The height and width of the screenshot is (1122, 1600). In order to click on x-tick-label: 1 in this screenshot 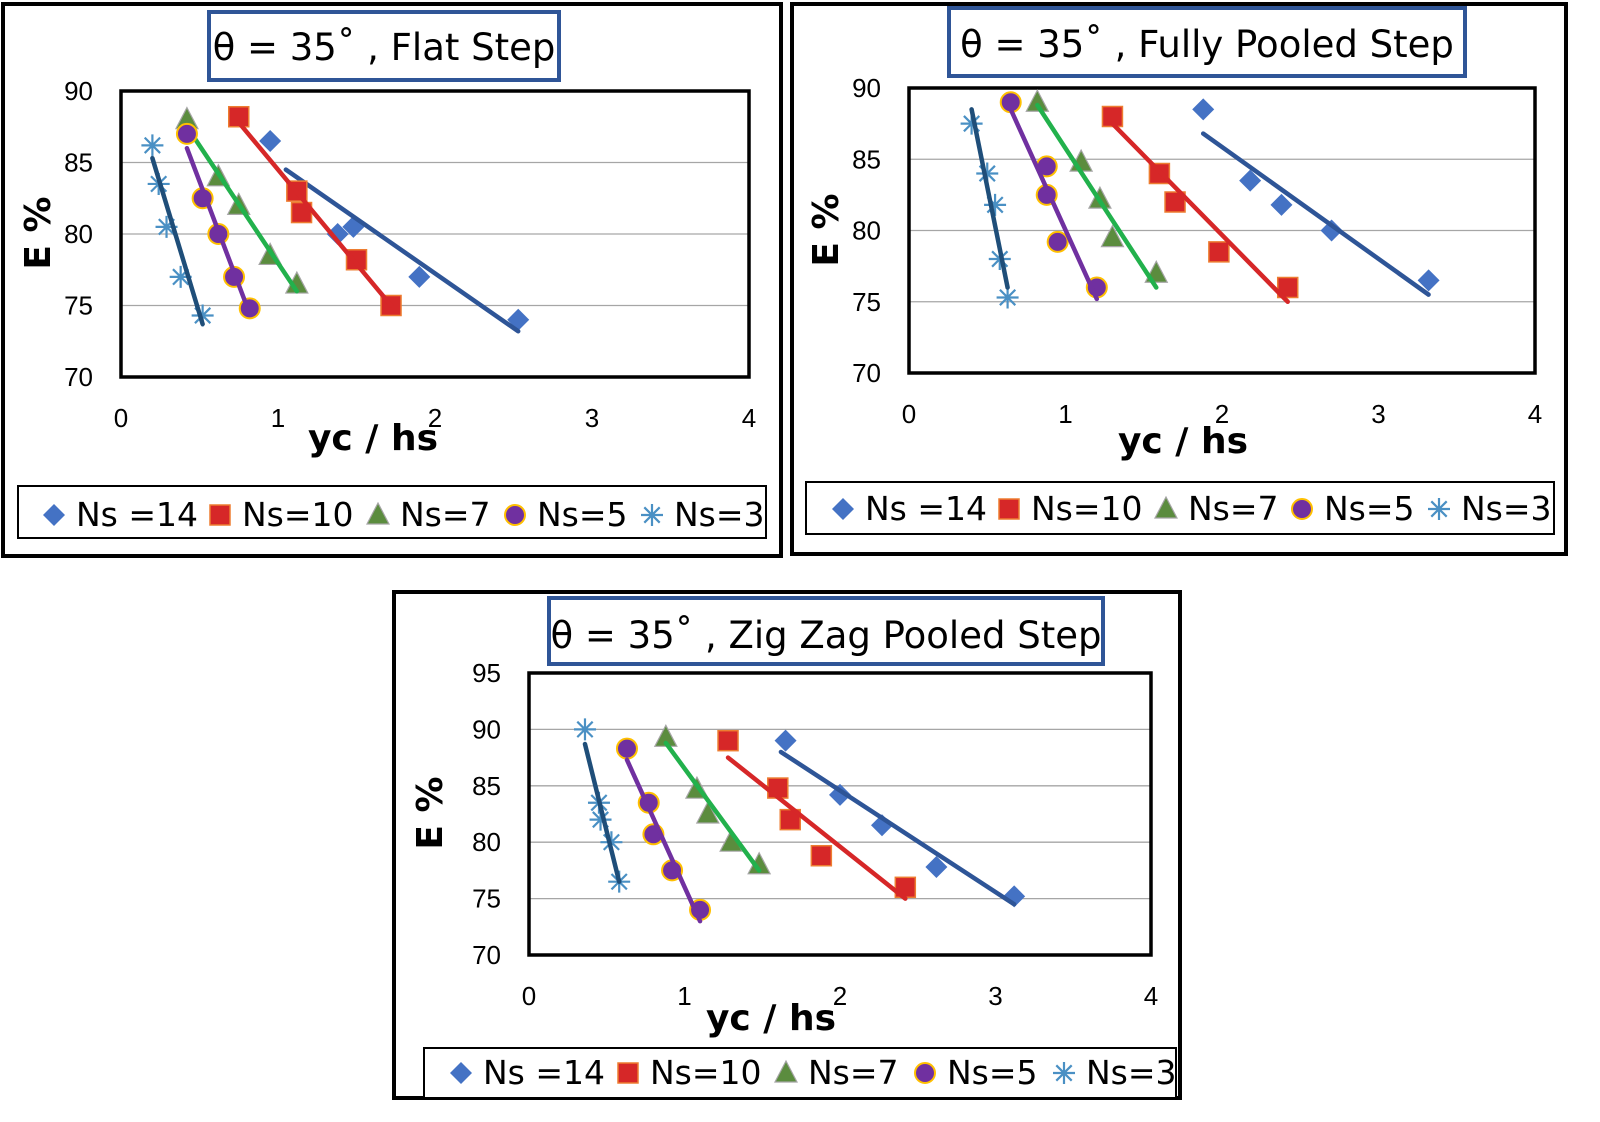, I will do `click(1065, 414)`.